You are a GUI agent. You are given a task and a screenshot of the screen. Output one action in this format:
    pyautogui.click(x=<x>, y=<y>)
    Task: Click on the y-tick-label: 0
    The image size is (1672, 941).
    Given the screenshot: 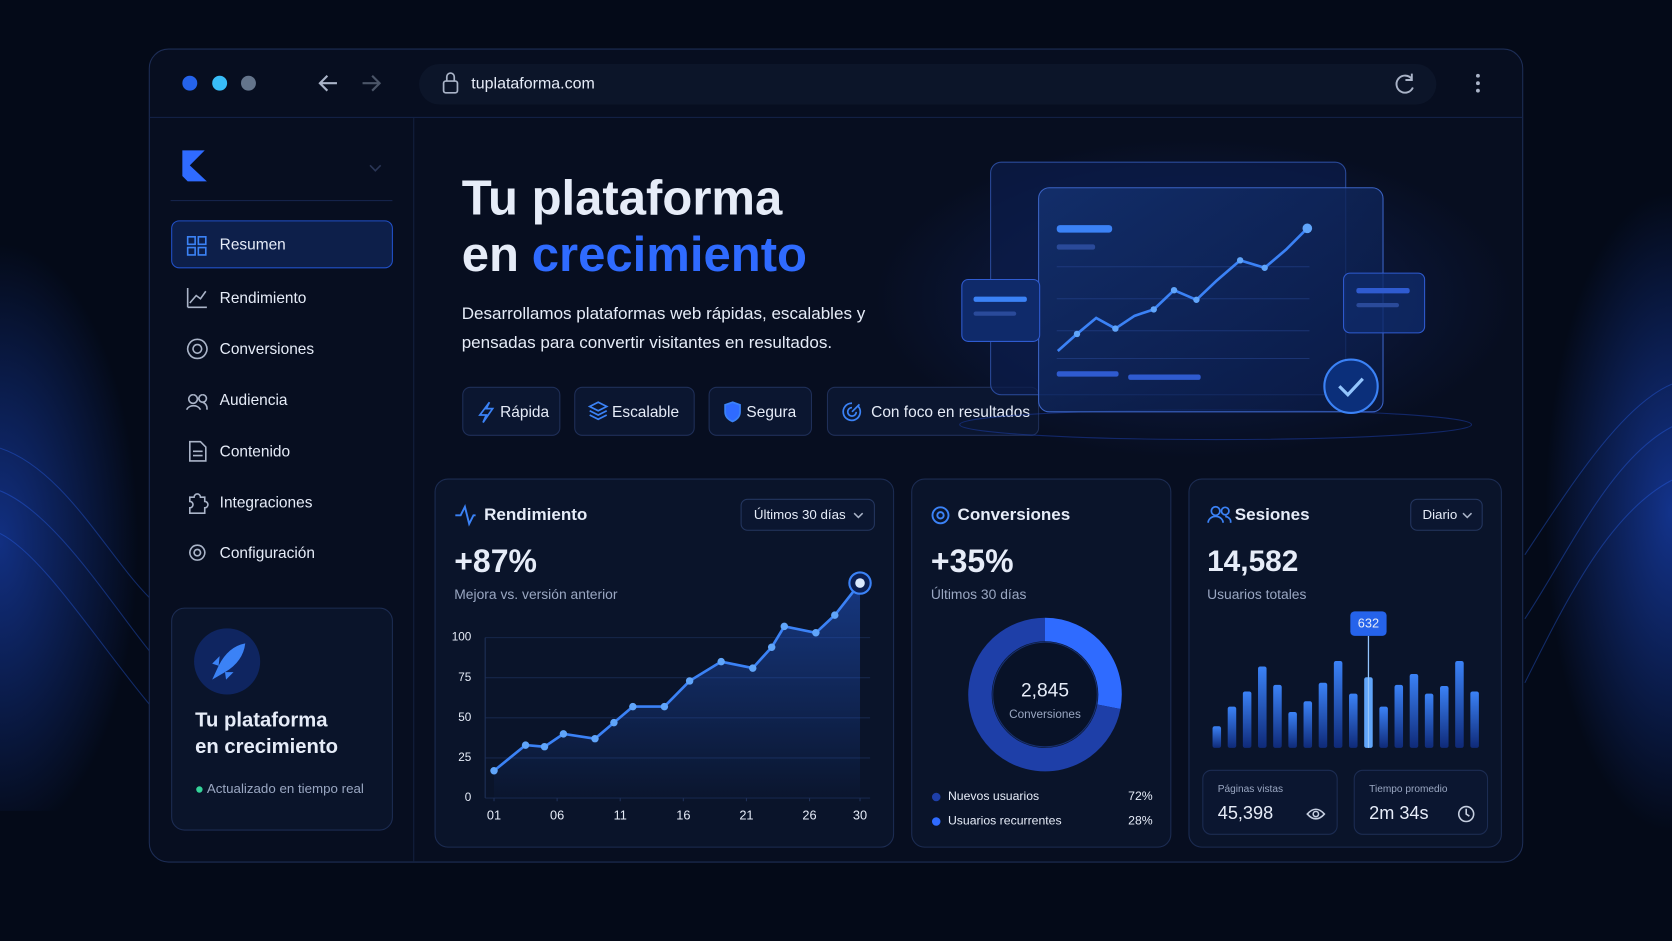 What is the action you would take?
    pyautogui.click(x=468, y=797)
    